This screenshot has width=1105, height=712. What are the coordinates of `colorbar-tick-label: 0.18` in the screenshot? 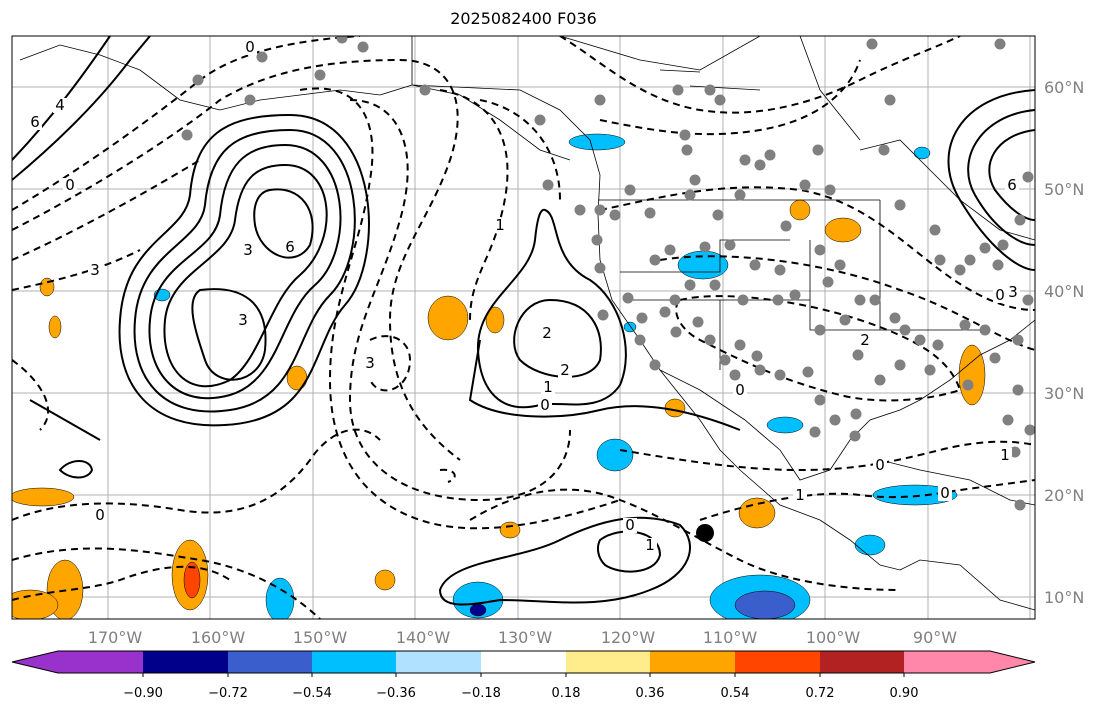 It's located at (566, 693).